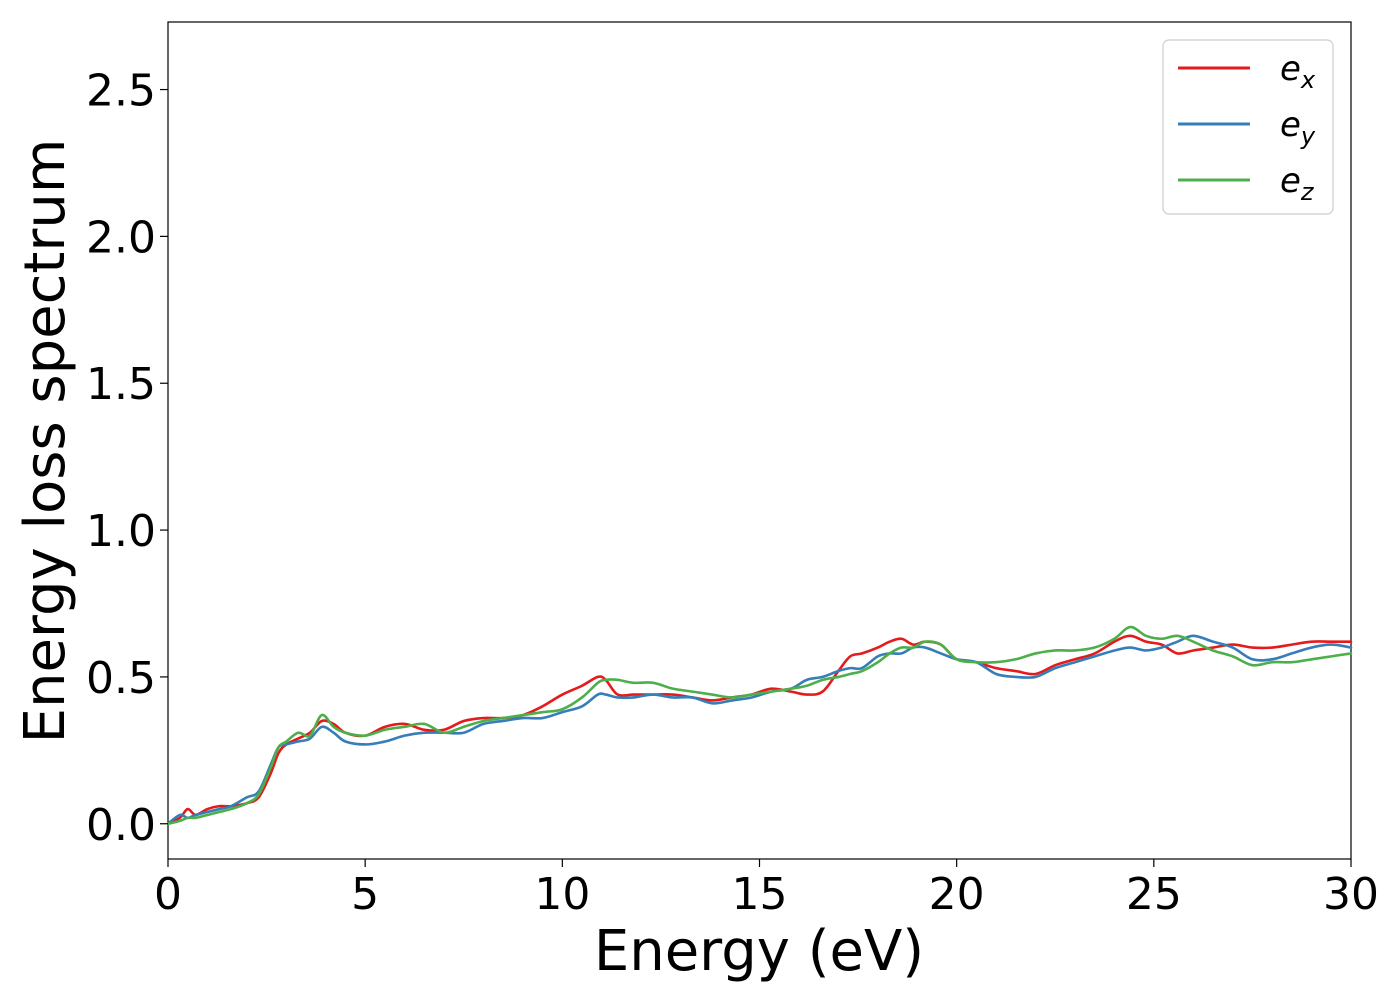 This screenshot has width=1400, height=1000. I want to click on y-tick-label: 0.0, so click(121, 825).